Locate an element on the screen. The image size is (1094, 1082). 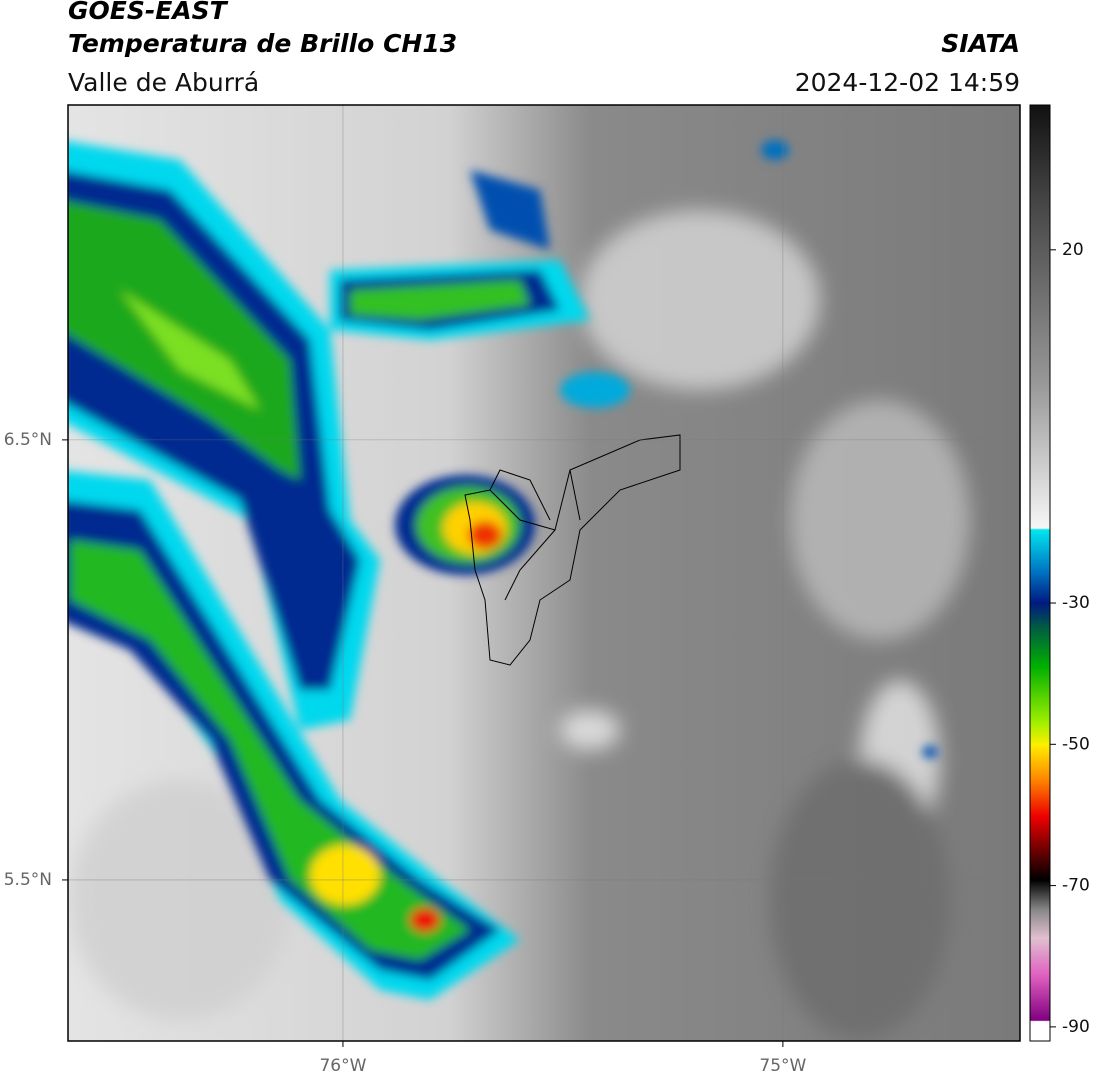
colorbar-tick-label: -90 is located at coordinates (1076, 1027).